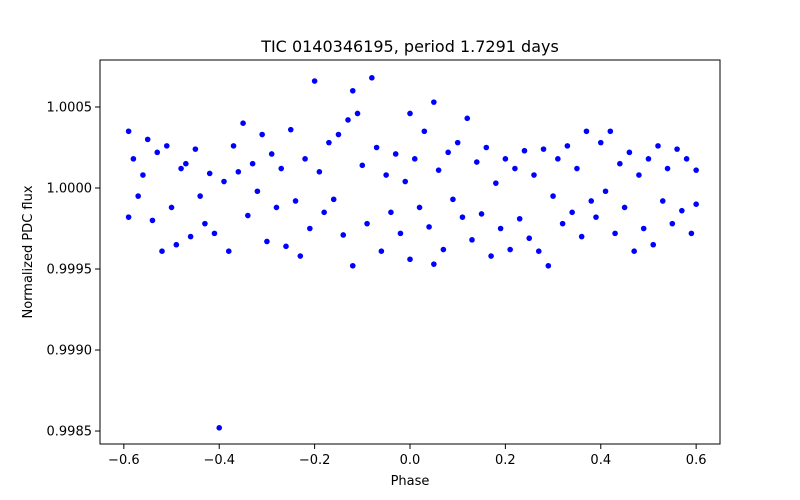  What do you see at coordinates (409, 46) in the screenshot?
I see `chart-title: TIC 0140346195, period 1.7291 days` at bounding box center [409, 46].